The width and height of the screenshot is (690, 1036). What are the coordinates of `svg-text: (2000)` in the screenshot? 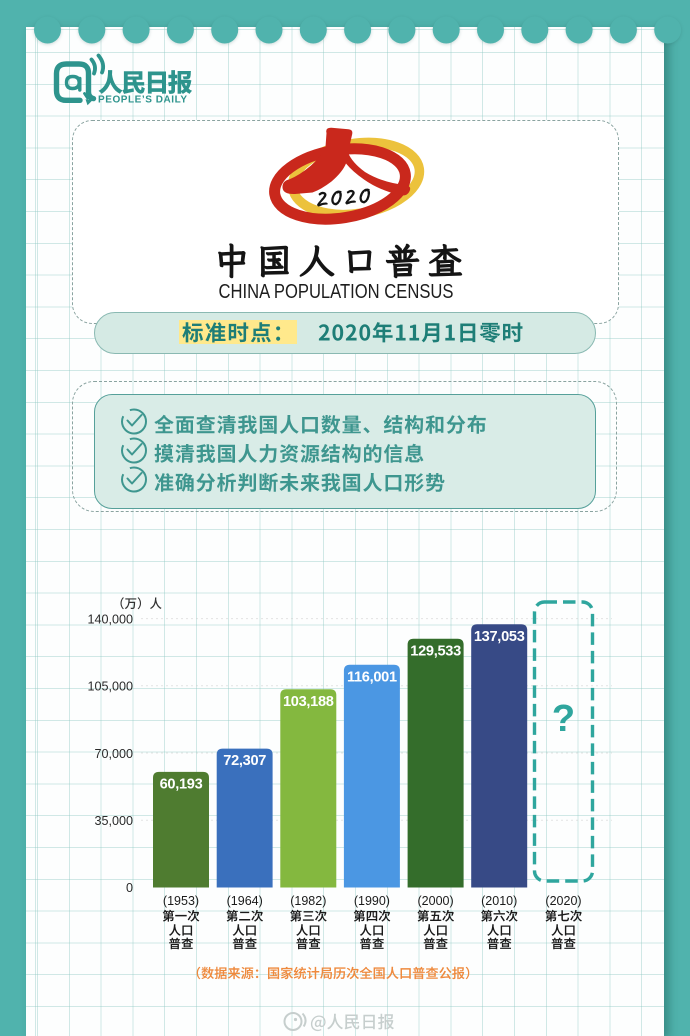 It's located at (436, 901).